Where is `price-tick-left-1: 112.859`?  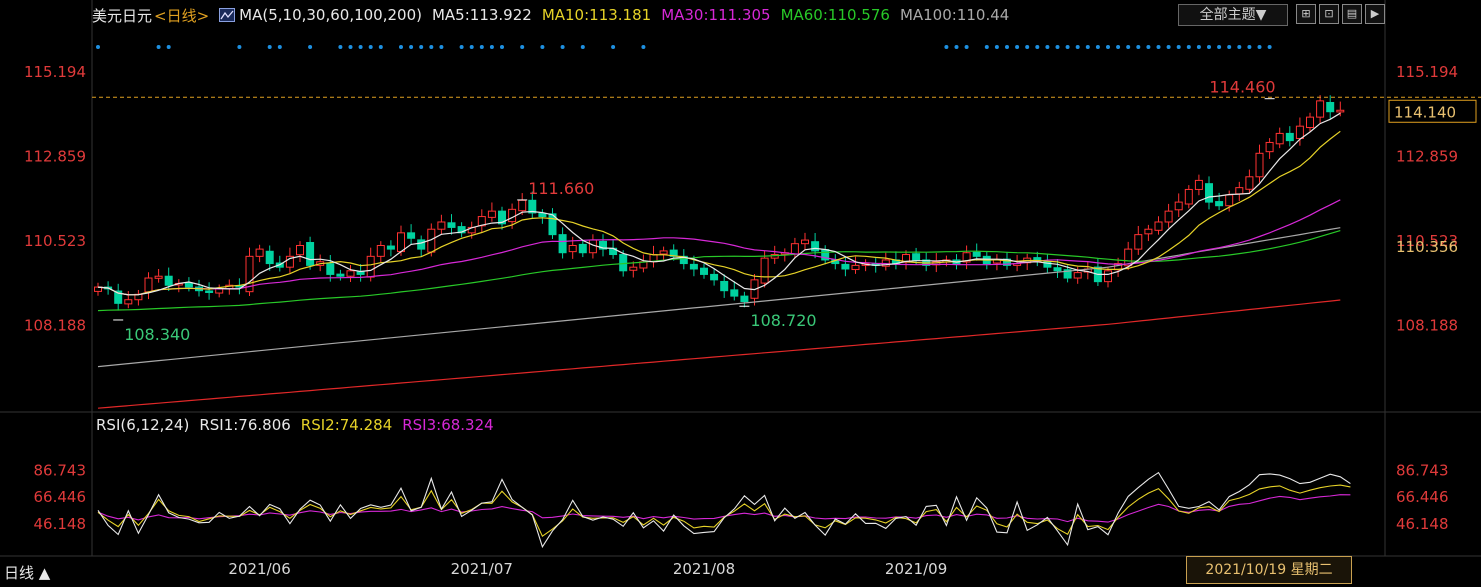 price-tick-left-1: 112.859 is located at coordinates (55, 157).